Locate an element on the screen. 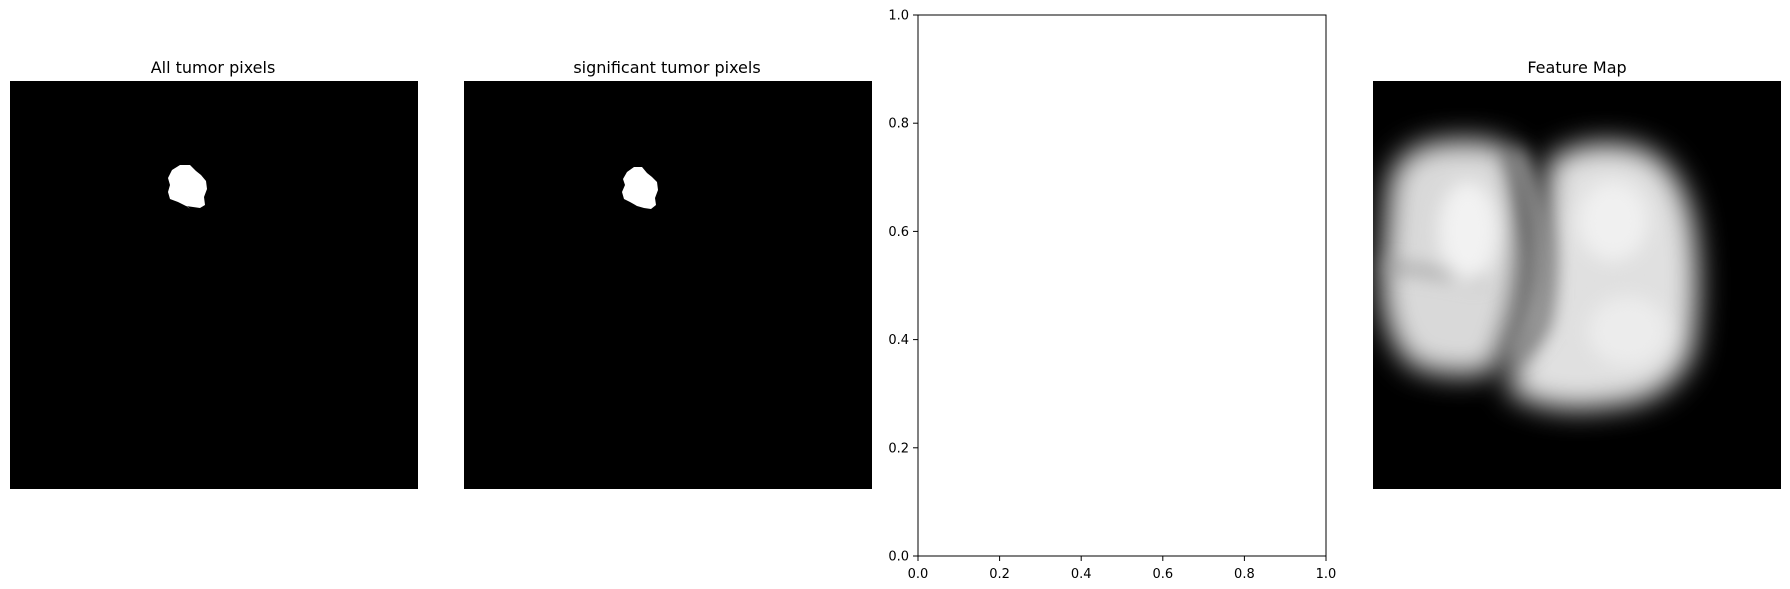 The height and width of the screenshot is (589, 1790). y-tick-label: 0.6 is located at coordinates (898, 232).